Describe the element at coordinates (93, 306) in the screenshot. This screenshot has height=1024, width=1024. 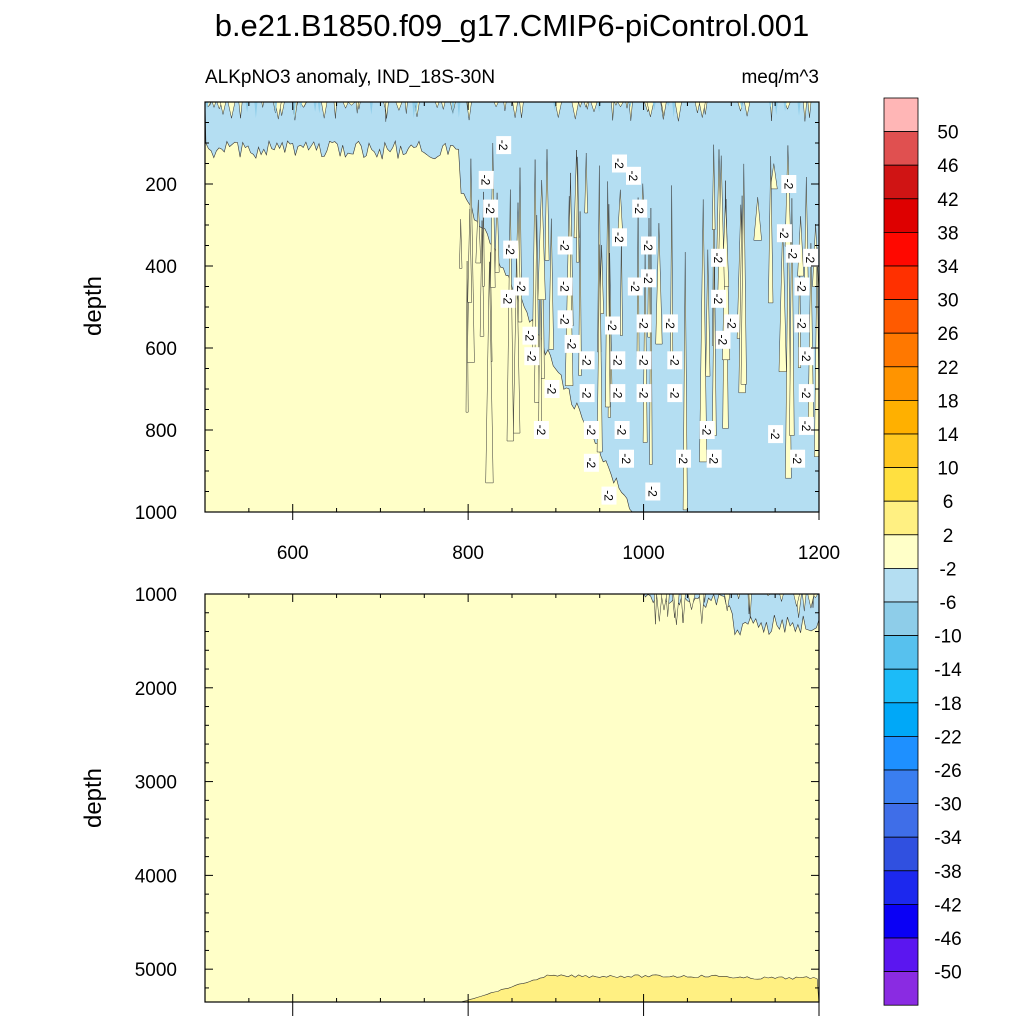
I see `upper-y-axis-label: depth` at that location.